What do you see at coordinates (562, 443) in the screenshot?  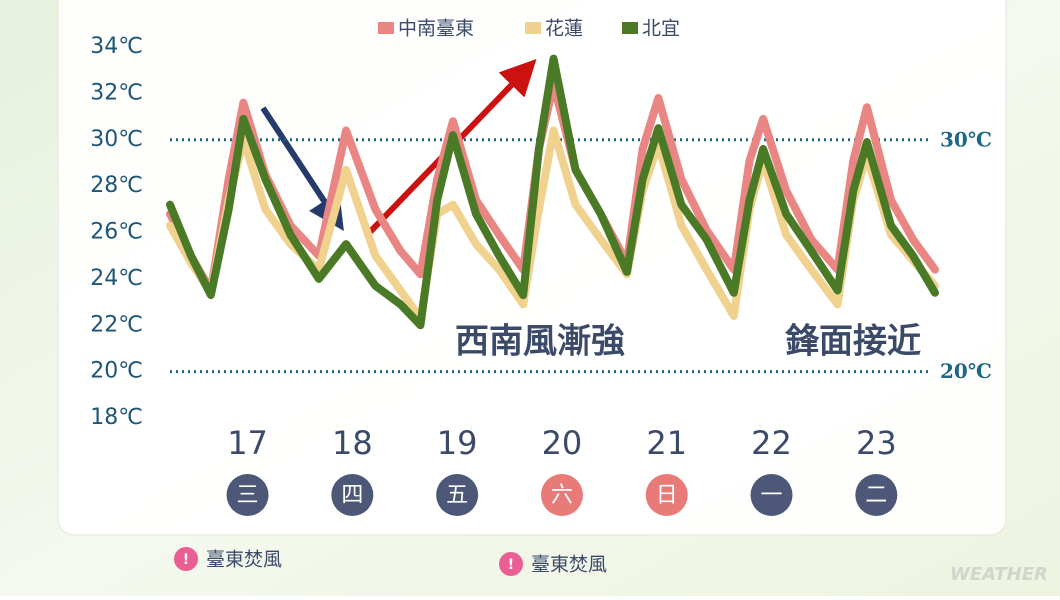 I see `x-tick-label: 20` at bounding box center [562, 443].